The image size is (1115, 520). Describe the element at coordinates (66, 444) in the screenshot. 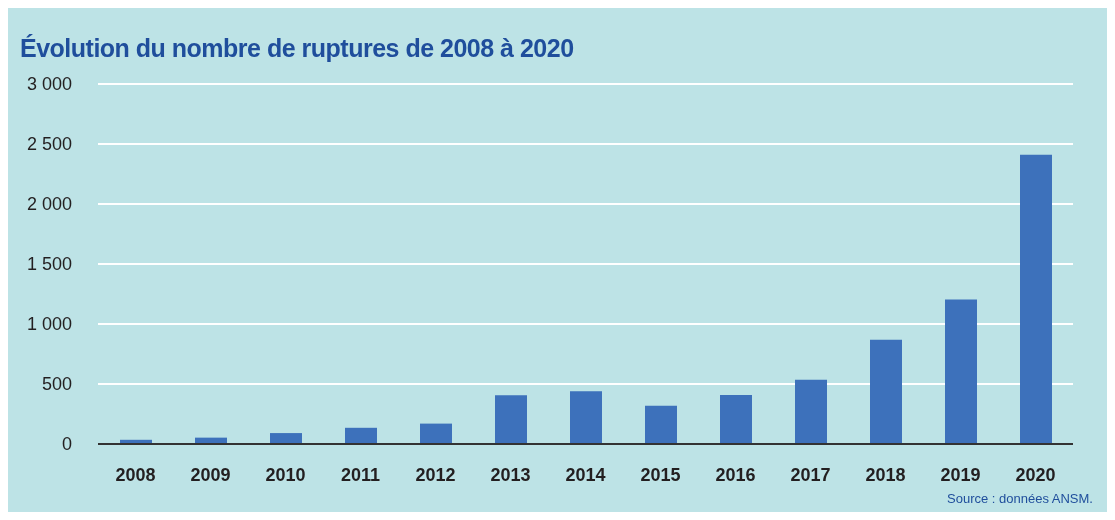

I see `y-tick-label: 0` at that location.